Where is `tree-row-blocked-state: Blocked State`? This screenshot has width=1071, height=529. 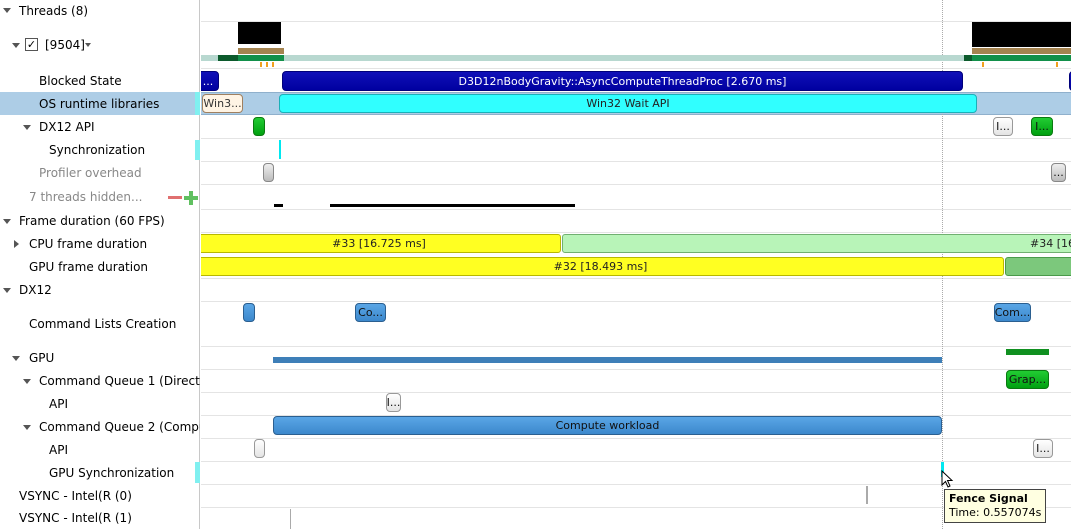
tree-row-blocked-state: Blocked State is located at coordinates (80, 80).